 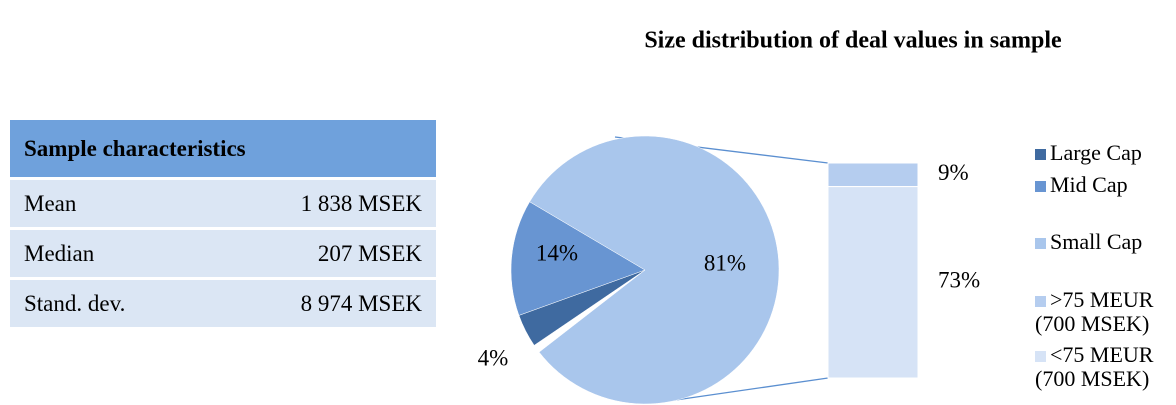 What do you see at coordinates (1094, 311) in the screenshot?
I see `legend-label: >75 MEUR (700 MSEK)` at bounding box center [1094, 311].